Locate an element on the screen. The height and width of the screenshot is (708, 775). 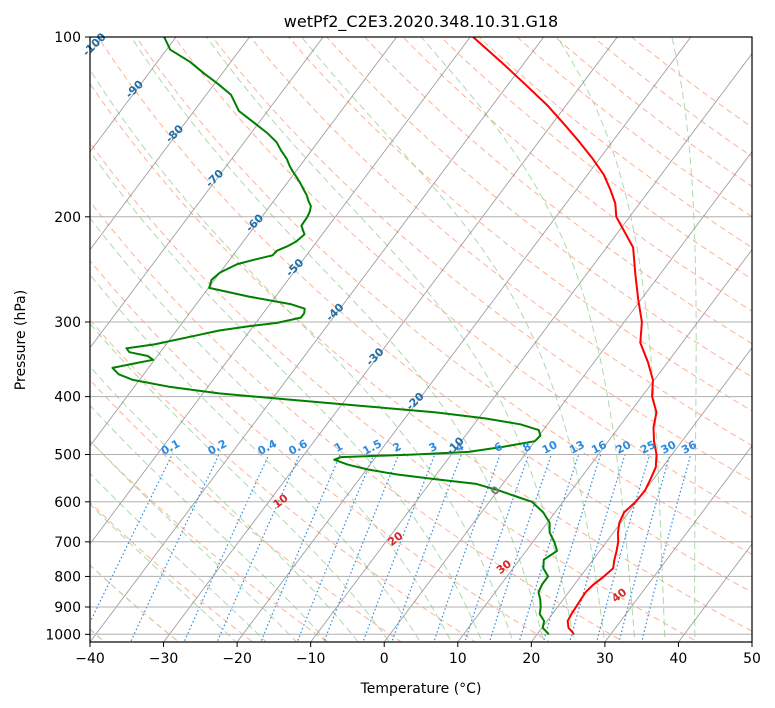
moist-adiabat-line is located at coordinates (178, 557).